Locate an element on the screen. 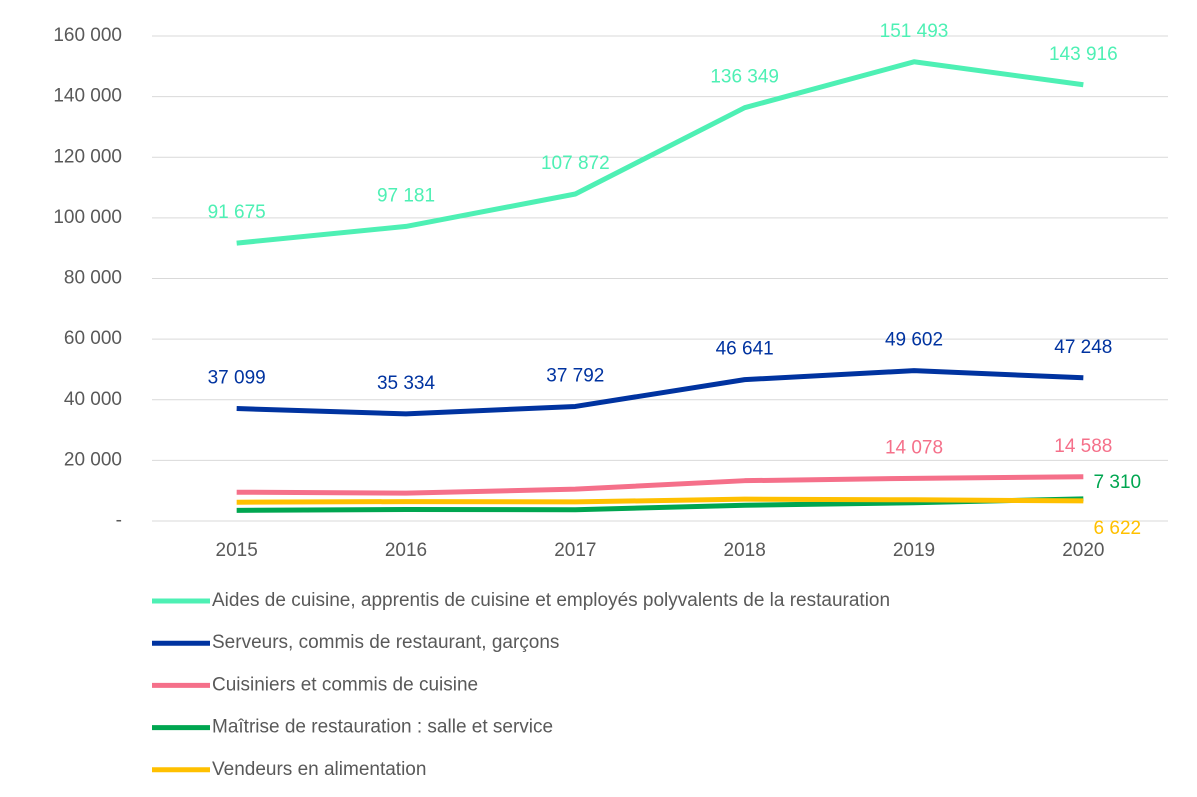  data-label: 35 334 is located at coordinates (406, 383).